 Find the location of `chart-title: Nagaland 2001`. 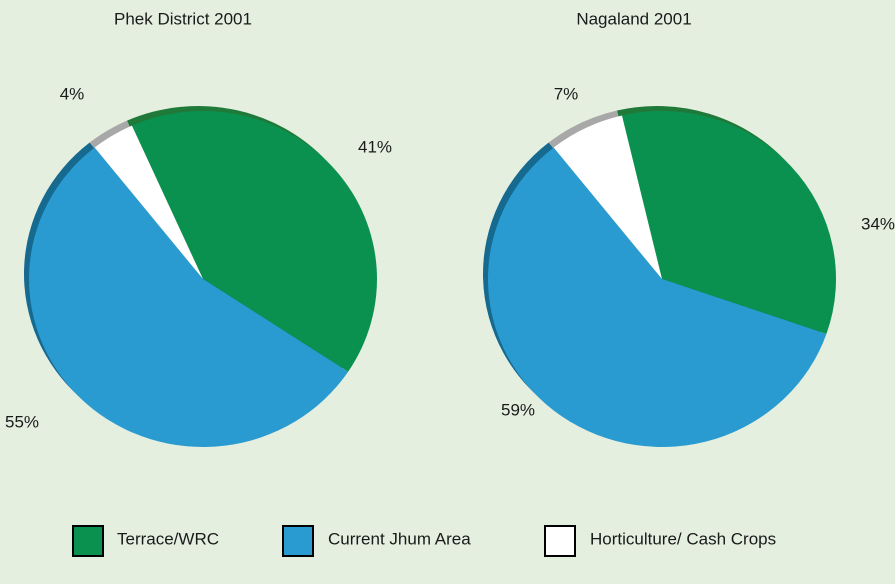

chart-title: Nagaland 2001 is located at coordinates (633, 18).